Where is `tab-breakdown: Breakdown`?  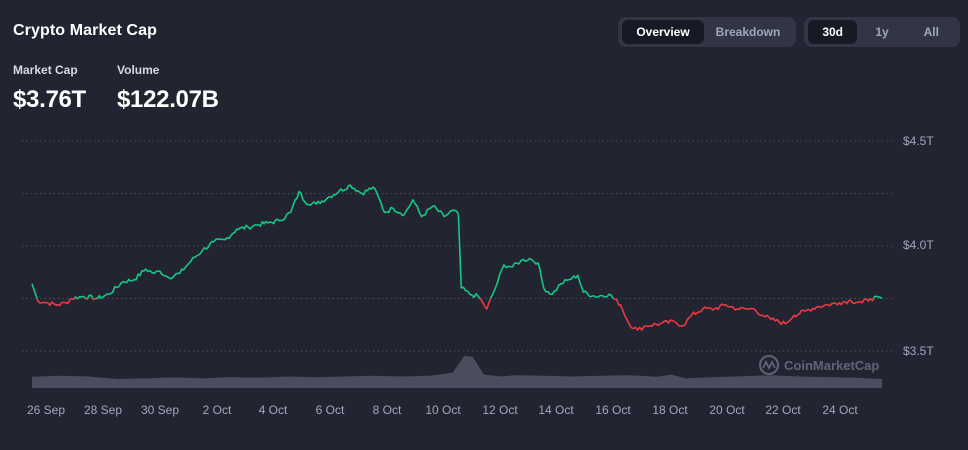
tab-breakdown: Breakdown is located at coordinates (748, 32).